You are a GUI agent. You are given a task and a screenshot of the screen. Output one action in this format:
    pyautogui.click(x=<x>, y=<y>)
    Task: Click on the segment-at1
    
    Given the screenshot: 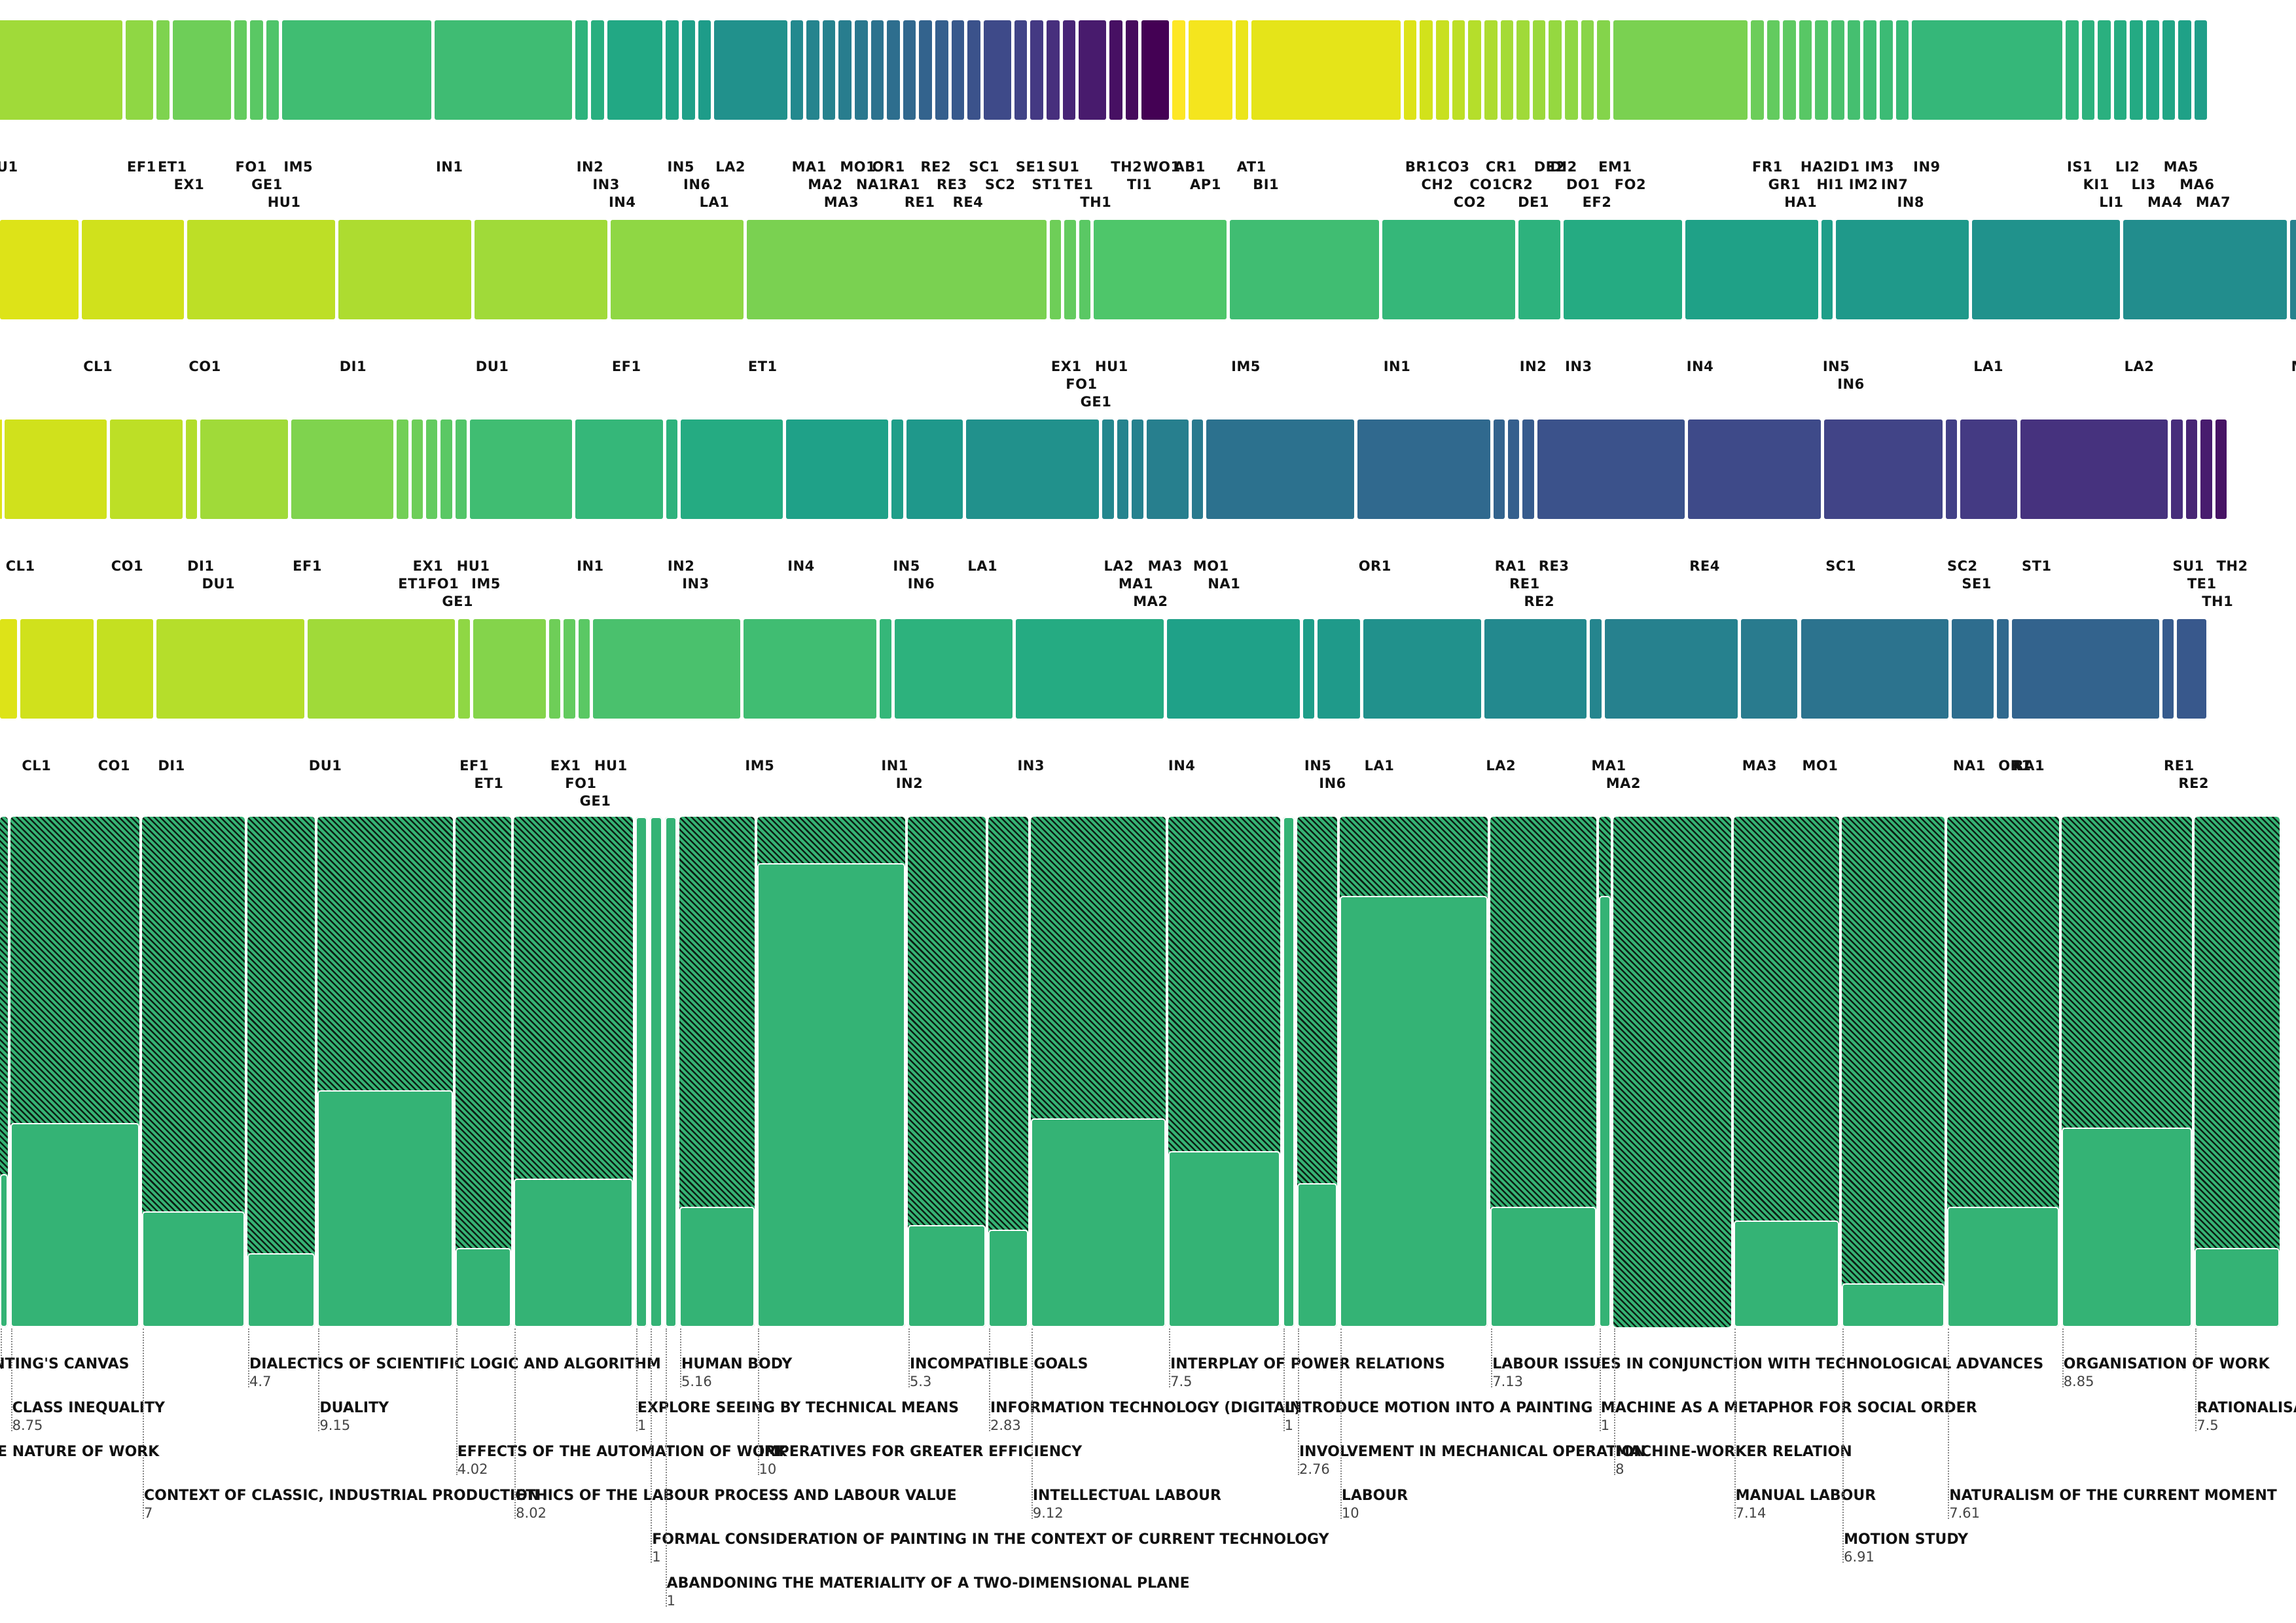 What is the action you would take?
    pyautogui.click(x=1242, y=70)
    